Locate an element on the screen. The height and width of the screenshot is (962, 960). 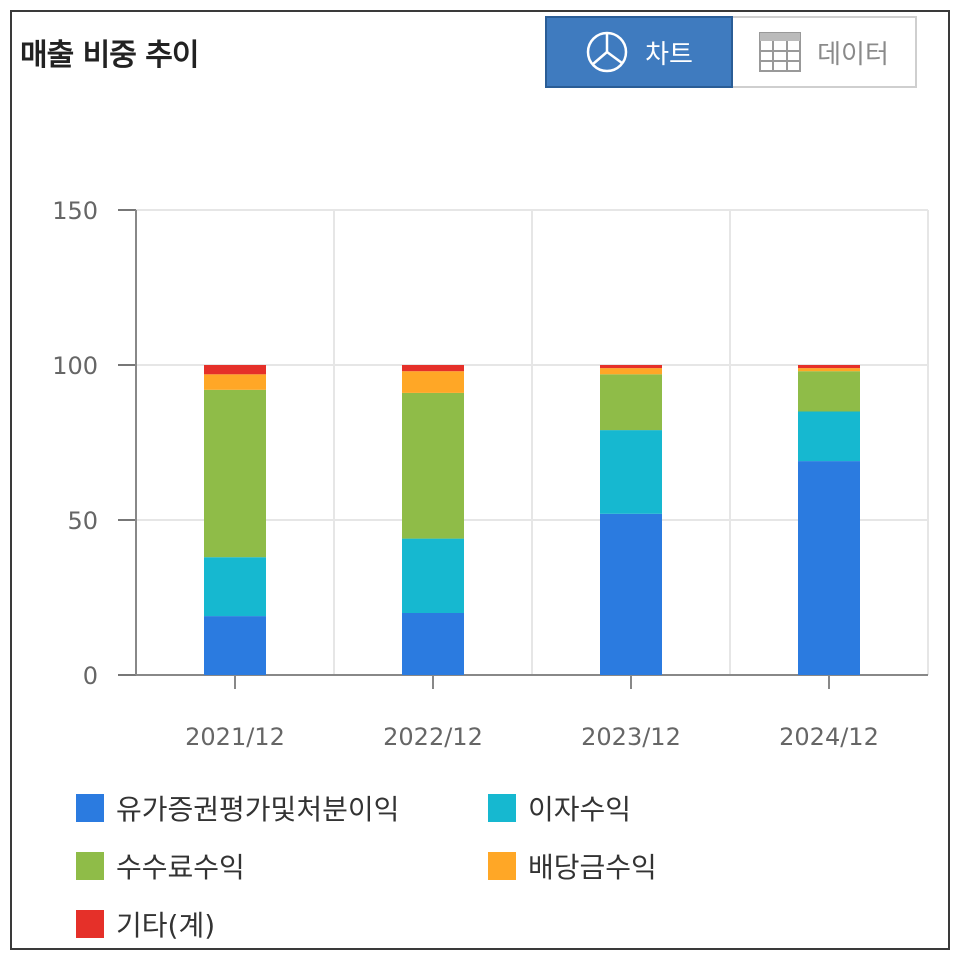
x-tick-label: 2023/12 is located at coordinates (631, 737).